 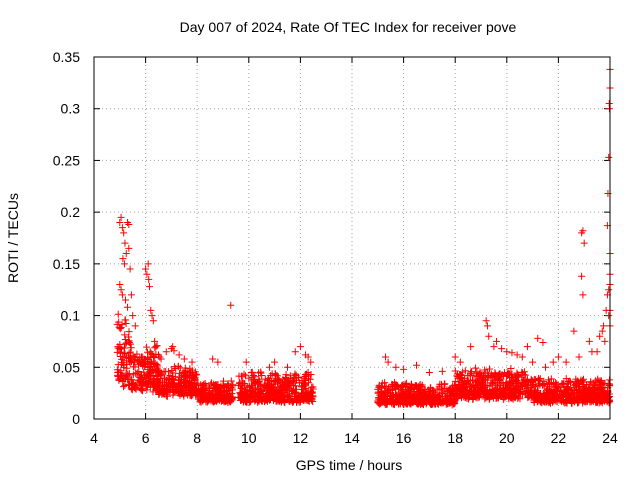 What do you see at coordinates (76, 419) in the screenshot?
I see `y-tick-label: 0` at bounding box center [76, 419].